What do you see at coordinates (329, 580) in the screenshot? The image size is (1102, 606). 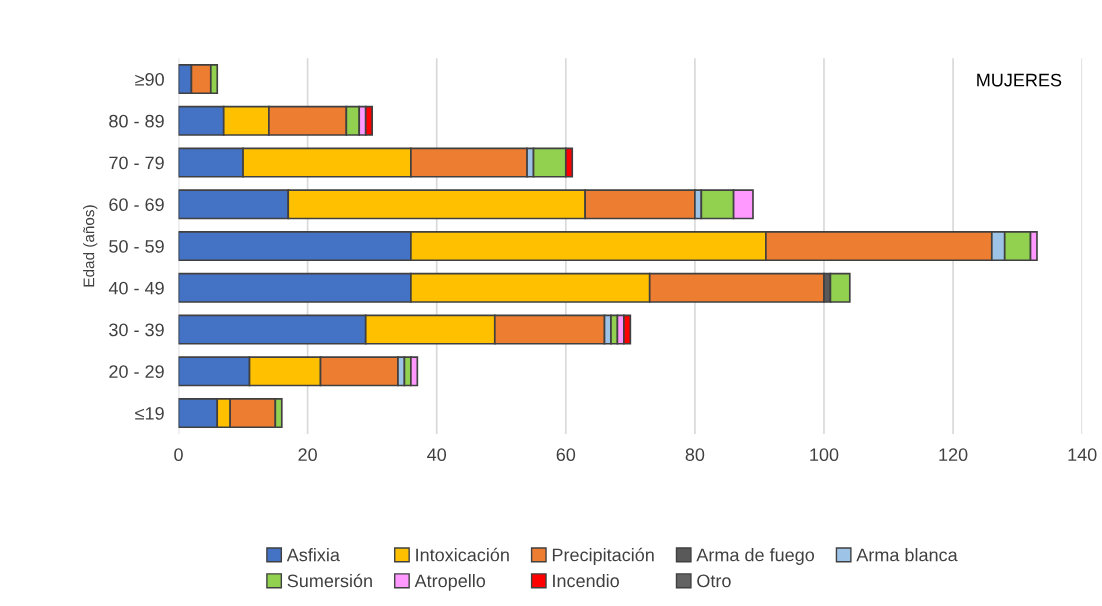 I see `legend-label: Sumersión` at bounding box center [329, 580].